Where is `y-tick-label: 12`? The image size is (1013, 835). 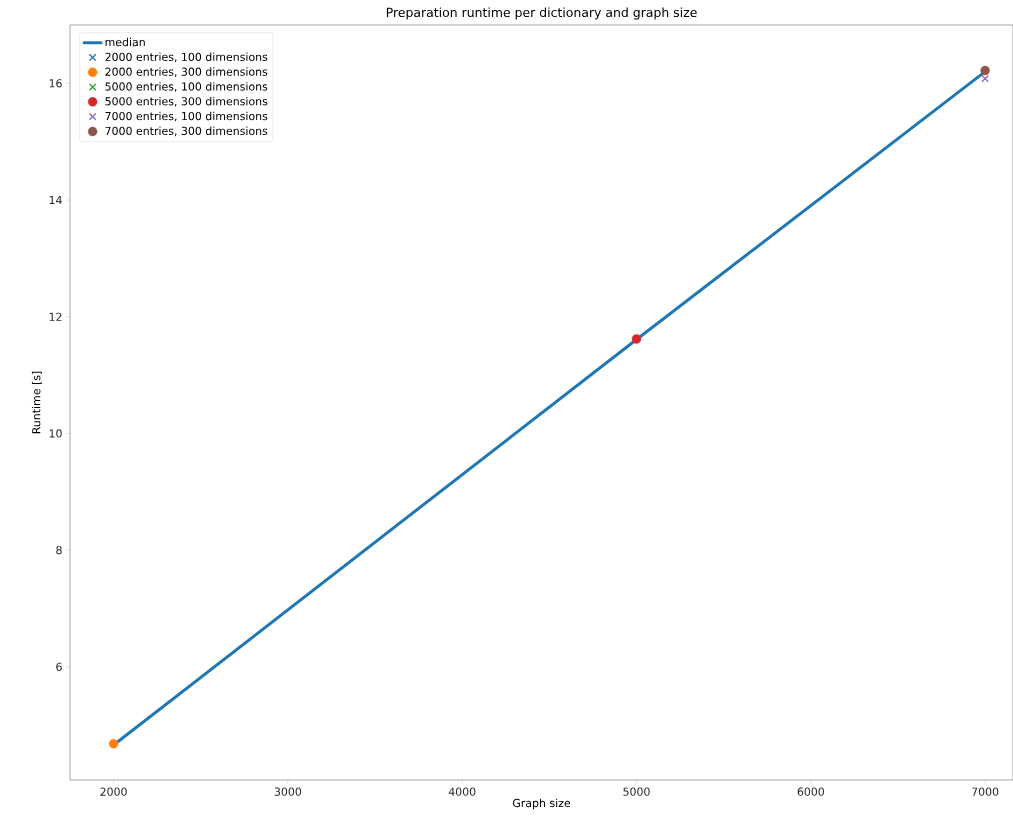
y-tick-label: 12 is located at coordinates (55, 316).